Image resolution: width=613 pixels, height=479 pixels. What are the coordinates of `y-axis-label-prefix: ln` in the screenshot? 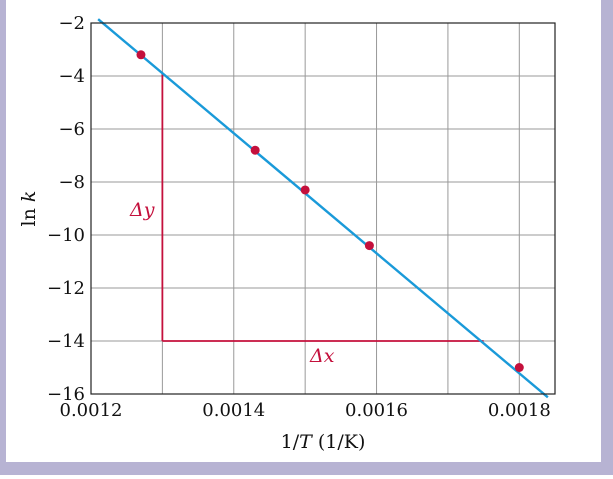 It's located at (29, 214).